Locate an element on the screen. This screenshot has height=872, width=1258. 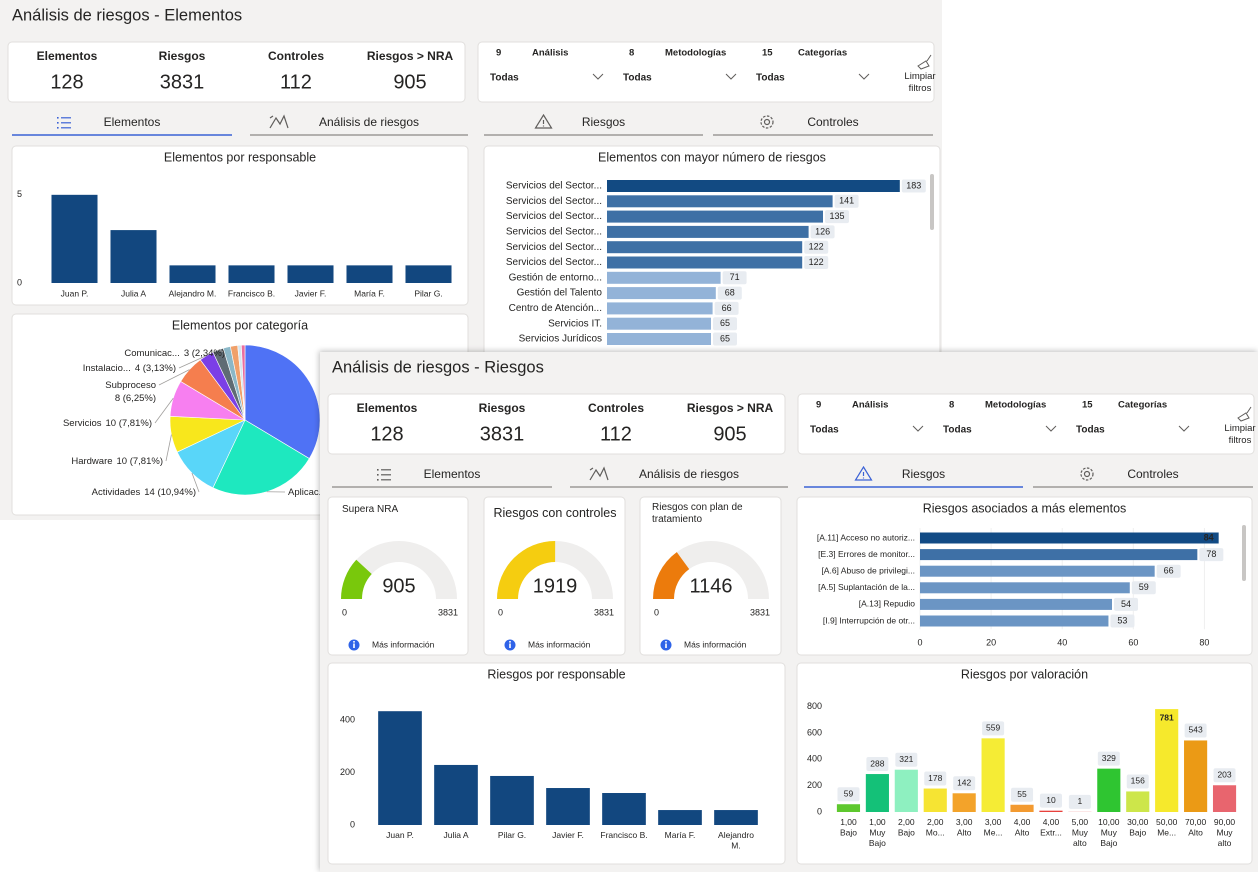
x-tick-label: 90,00 Muy alto is located at coordinates (1225, 832).